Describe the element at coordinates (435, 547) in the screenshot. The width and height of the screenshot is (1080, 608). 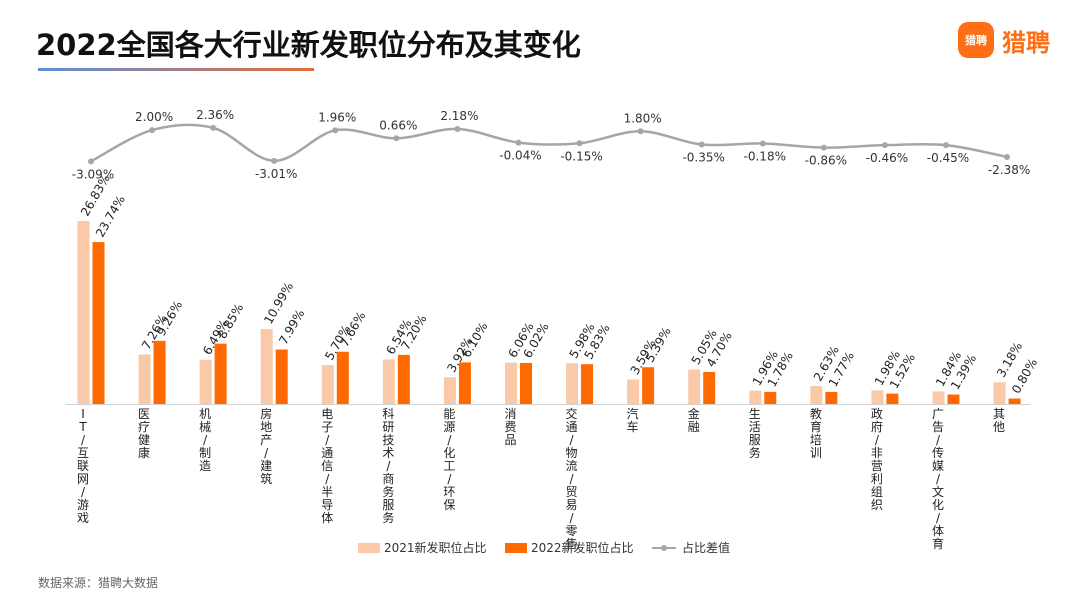
I see `legend-label-2021: 2021新发职位占比` at that location.